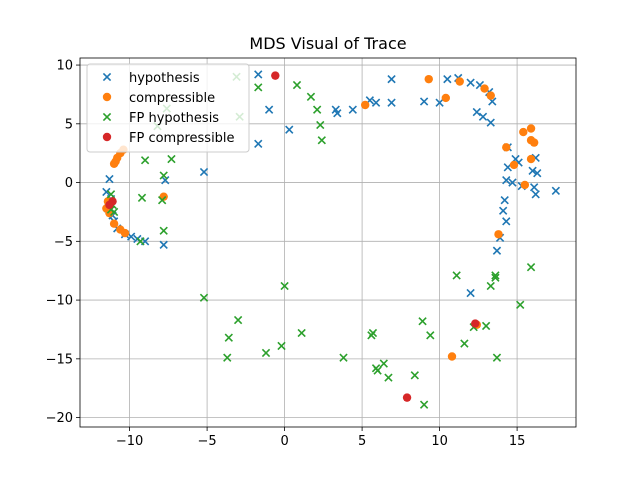 This screenshot has height=480, width=640. What do you see at coordinates (439, 441) in the screenshot?
I see `x-tick-label: 10` at bounding box center [439, 441].